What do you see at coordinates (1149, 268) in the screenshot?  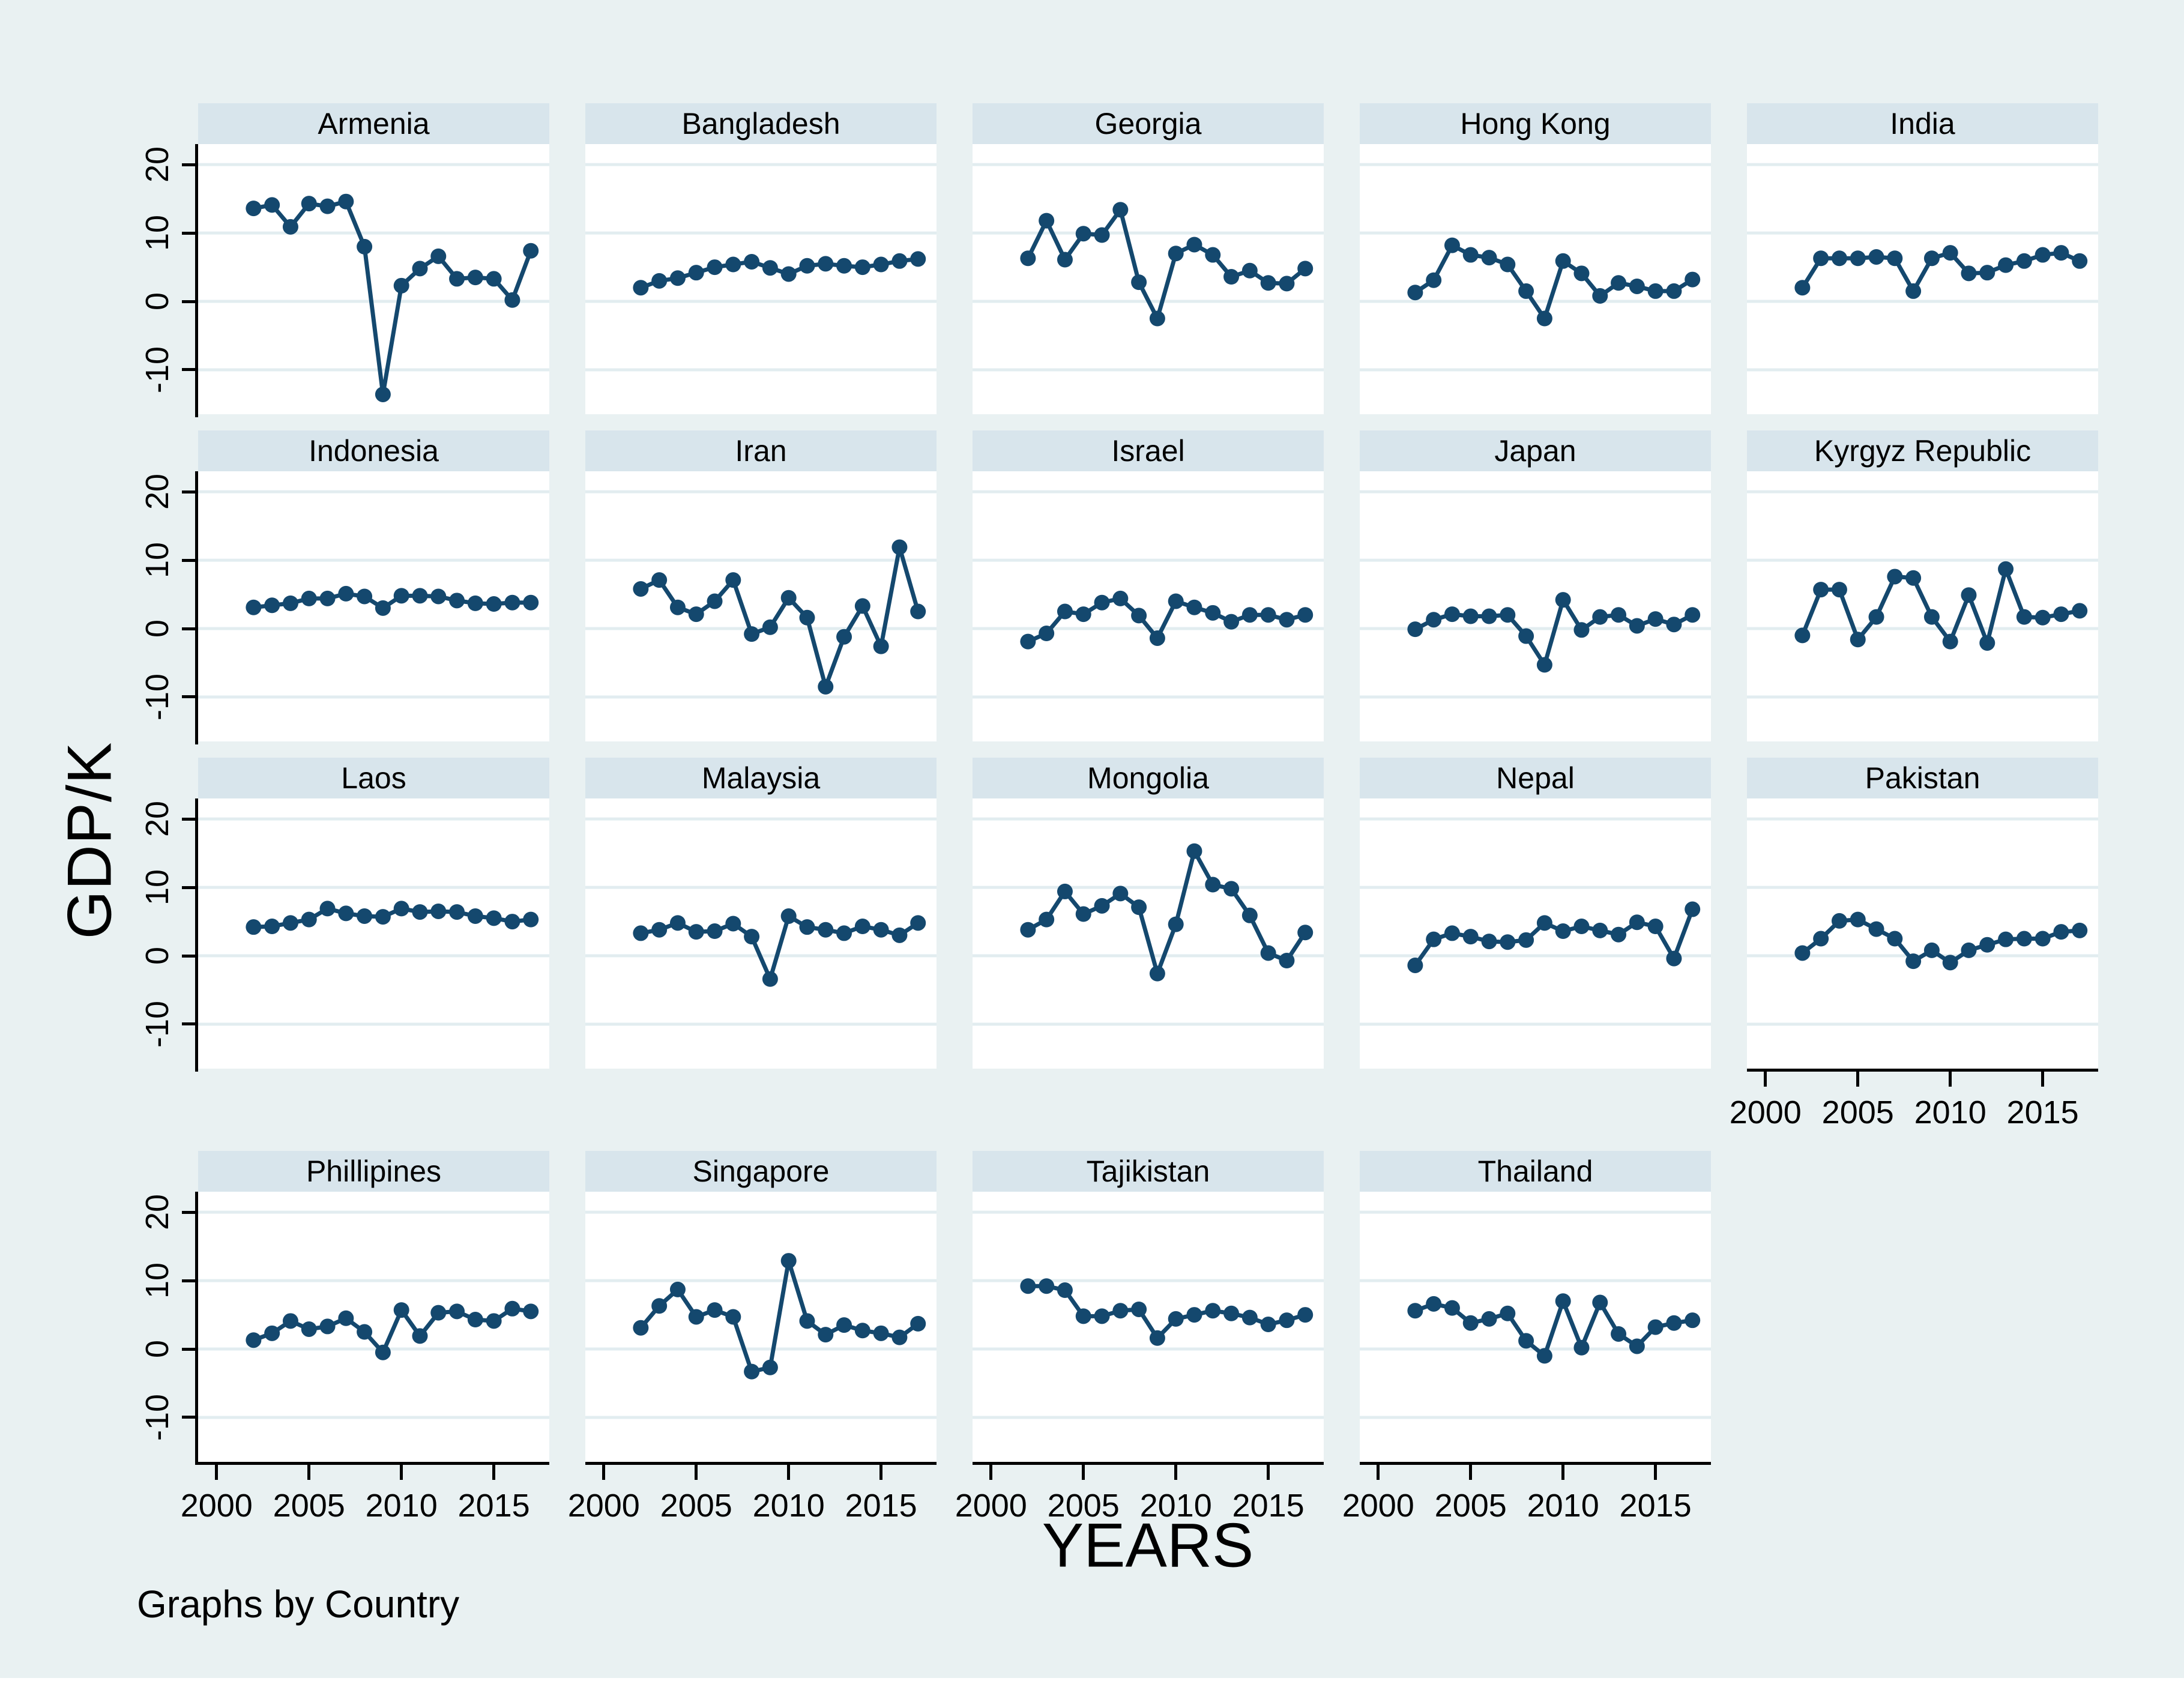 I see `series-chart-georgia` at bounding box center [1149, 268].